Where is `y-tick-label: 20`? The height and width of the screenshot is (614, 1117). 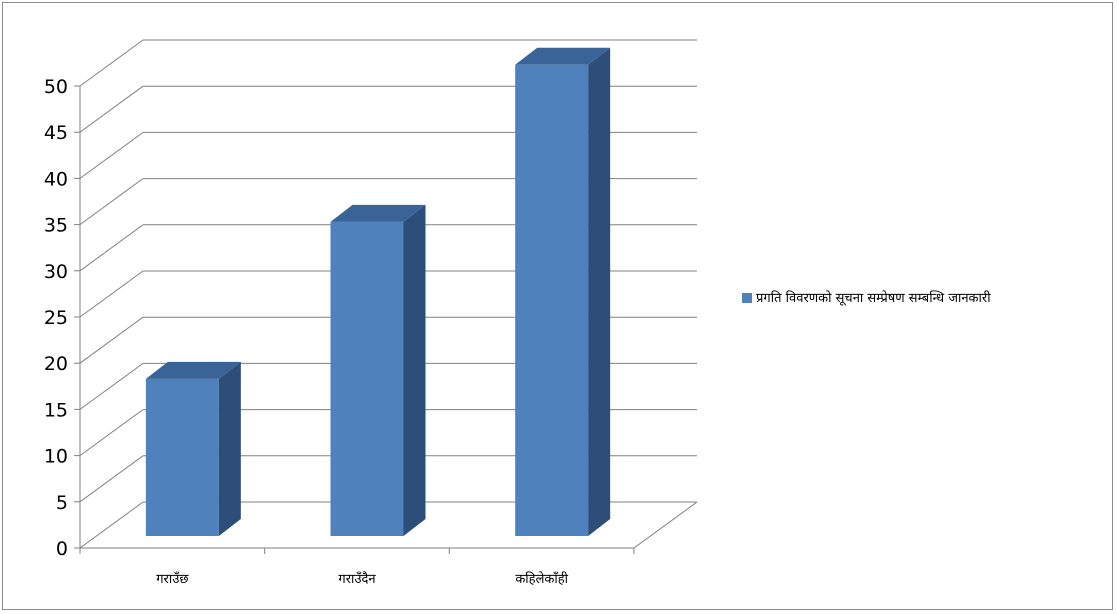
y-tick-label: 20 is located at coordinates (56, 364).